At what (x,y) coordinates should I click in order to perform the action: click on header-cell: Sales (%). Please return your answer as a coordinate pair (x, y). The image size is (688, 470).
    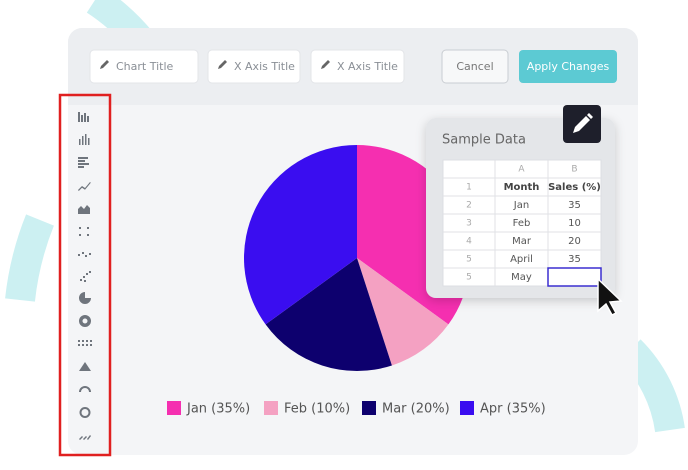
    Looking at the image, I should click on (574, 187).